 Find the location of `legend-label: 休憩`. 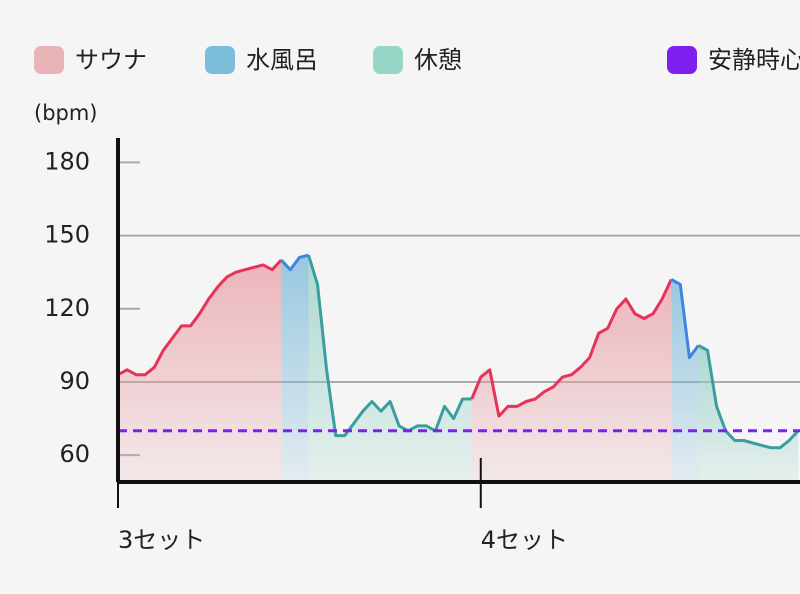

legend-label: 休憩 is located at coordinates (438, 60).